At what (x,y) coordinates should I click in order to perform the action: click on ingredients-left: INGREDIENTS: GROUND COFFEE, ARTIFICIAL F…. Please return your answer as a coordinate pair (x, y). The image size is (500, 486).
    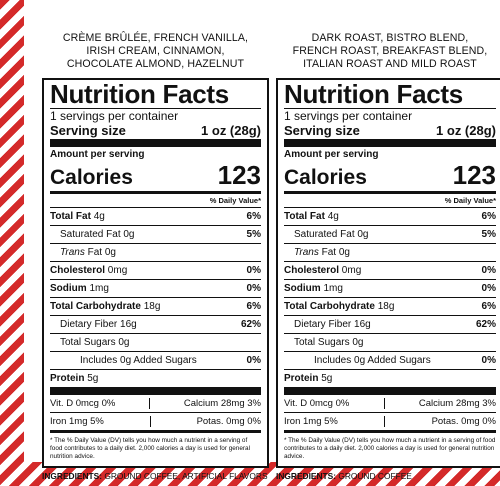
    Looking at the image, I should click on (155, 475).